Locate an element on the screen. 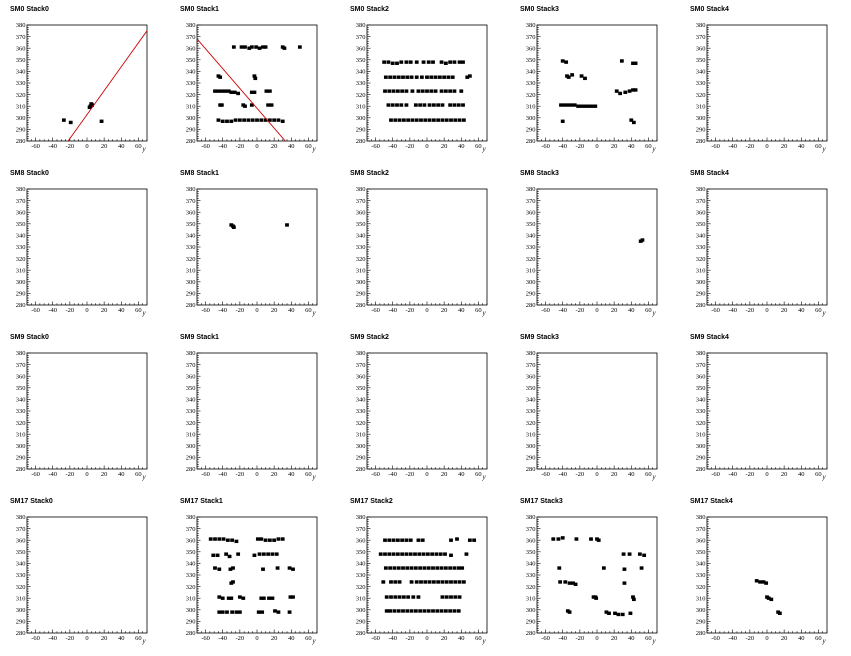  x-tick-label: -40 is located at coordinates (732, 474).